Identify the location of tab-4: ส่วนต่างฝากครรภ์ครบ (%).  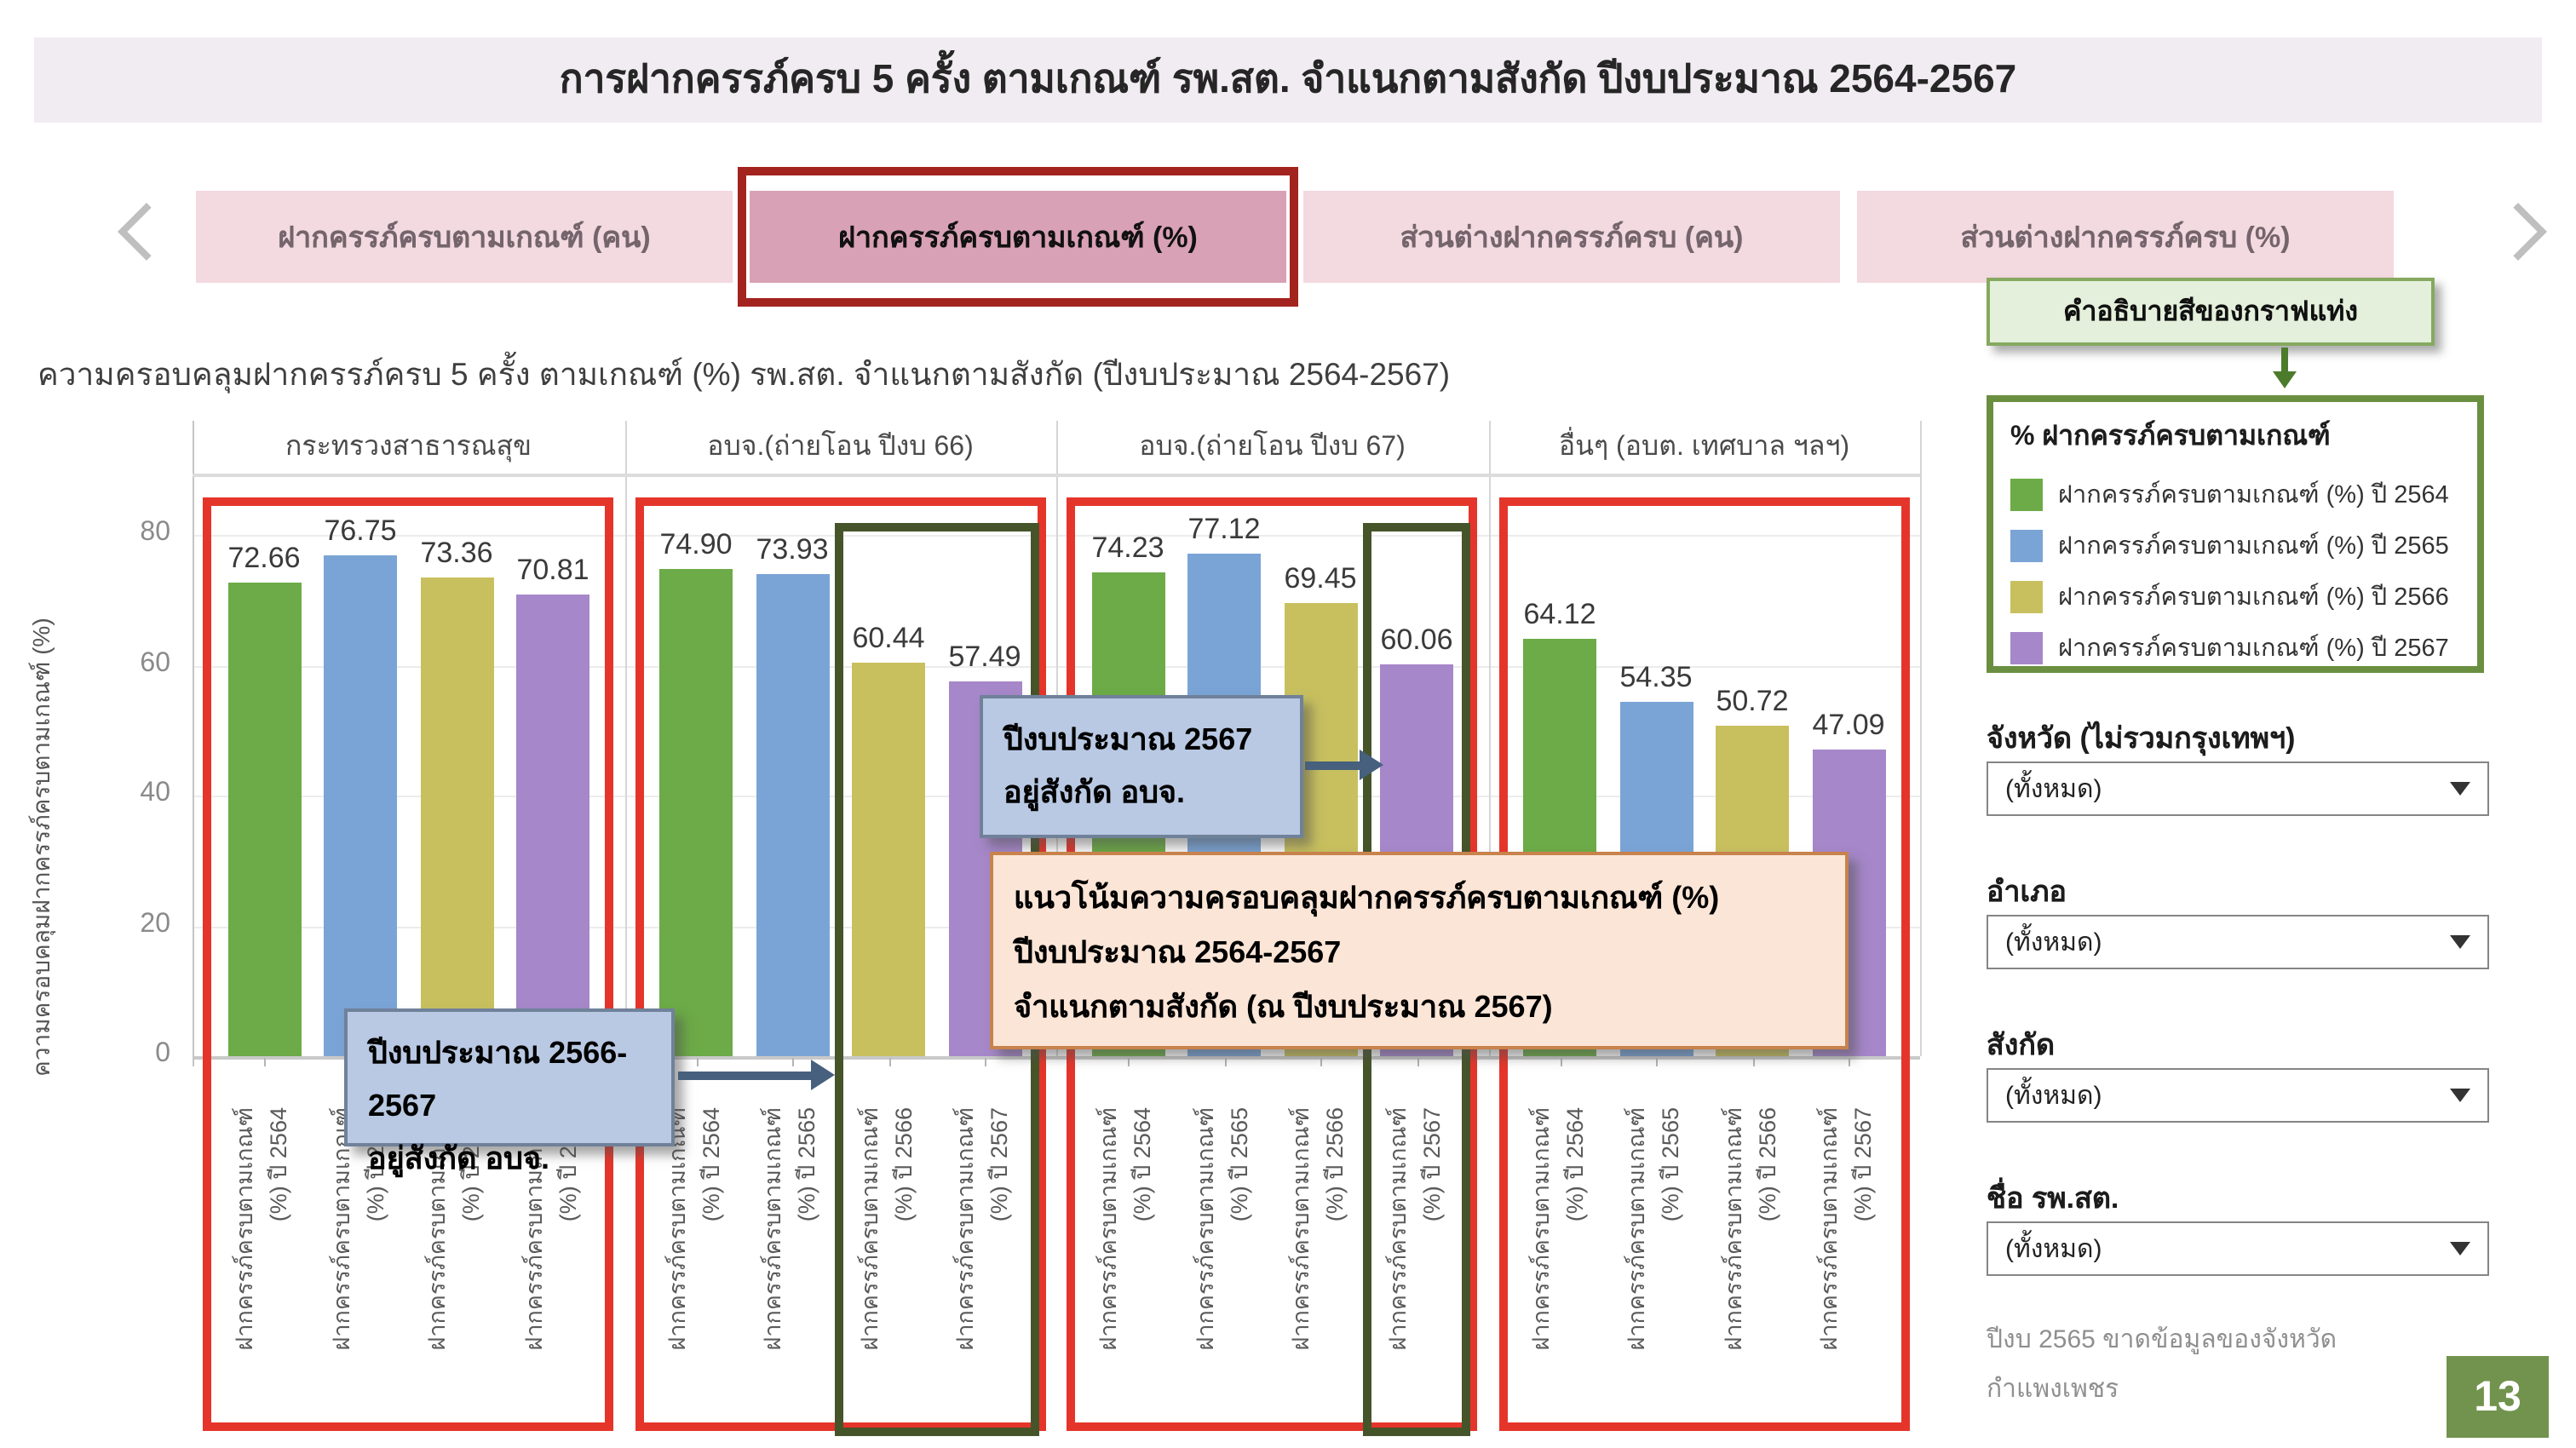
(2125, 237).